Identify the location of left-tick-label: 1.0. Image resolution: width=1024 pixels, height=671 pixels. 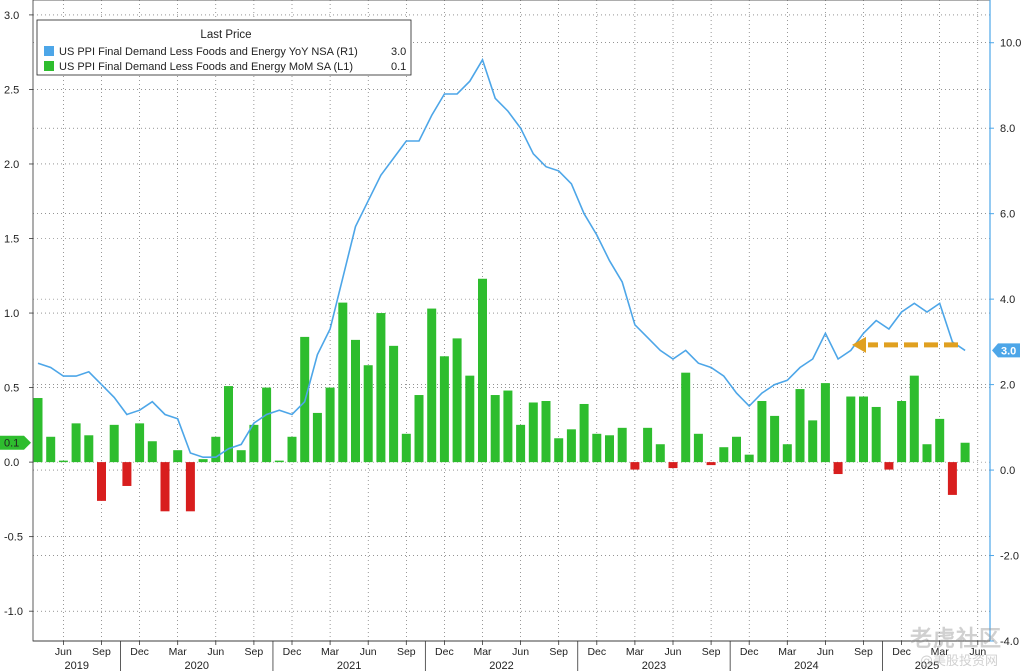
(11, 314).